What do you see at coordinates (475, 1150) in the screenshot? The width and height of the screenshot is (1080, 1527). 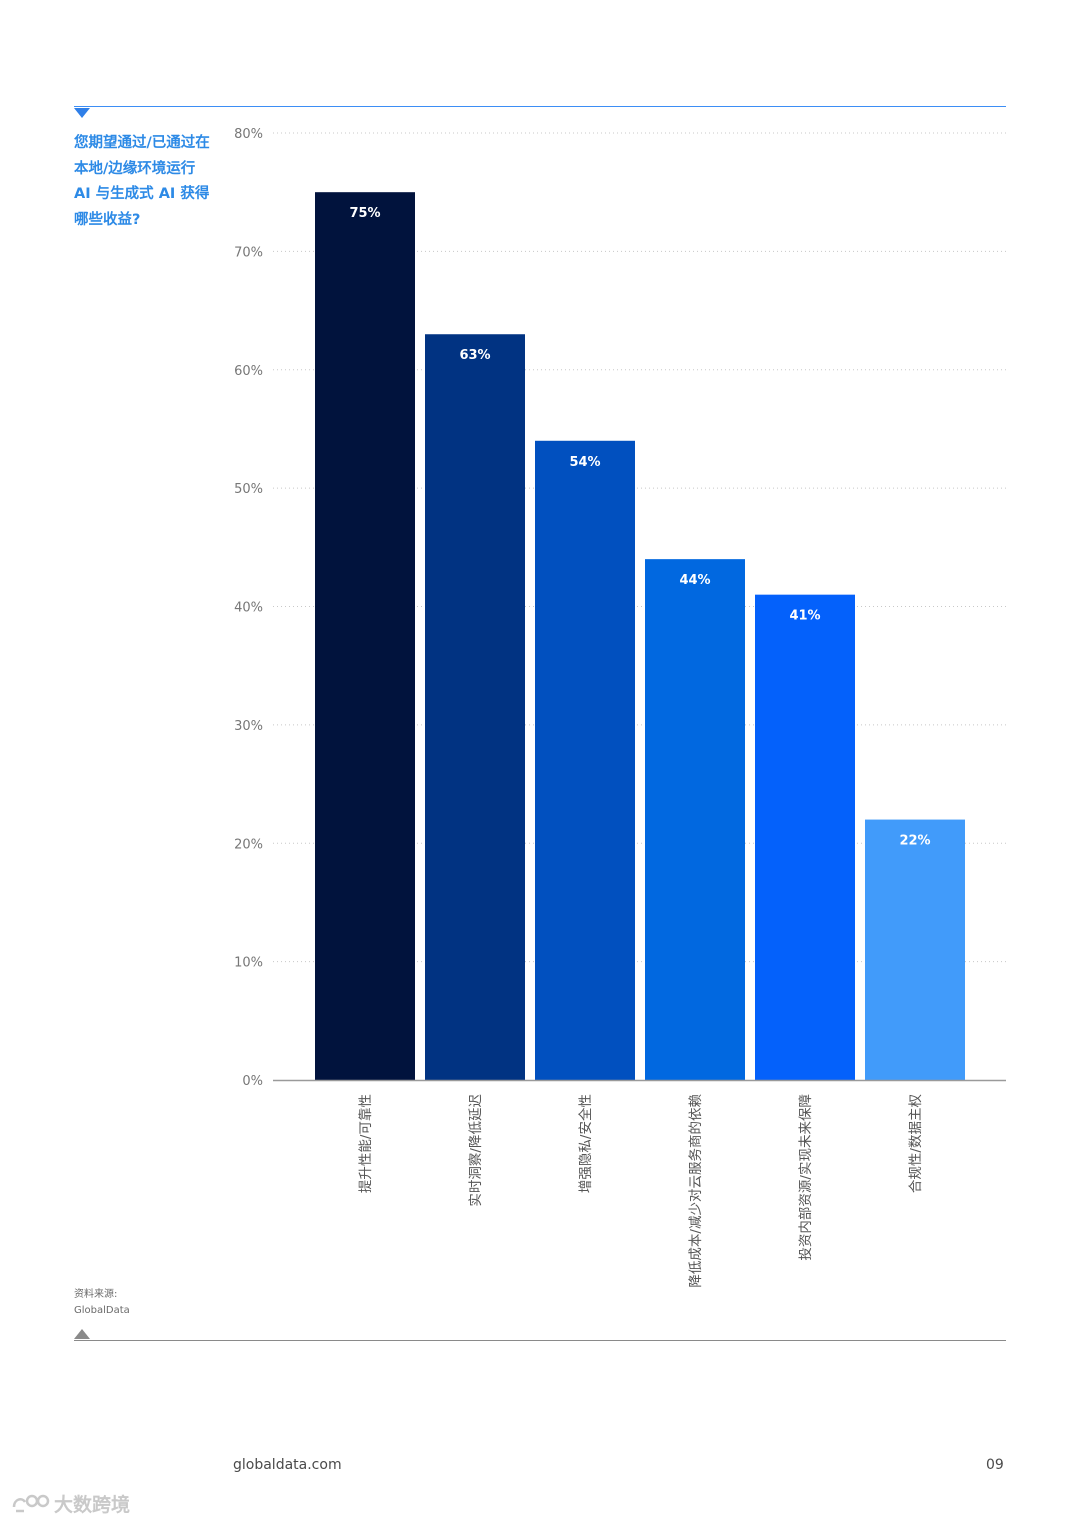 I see `x-category-label: 实时洞察/降低延迟` at bounding box center [475, 1150].